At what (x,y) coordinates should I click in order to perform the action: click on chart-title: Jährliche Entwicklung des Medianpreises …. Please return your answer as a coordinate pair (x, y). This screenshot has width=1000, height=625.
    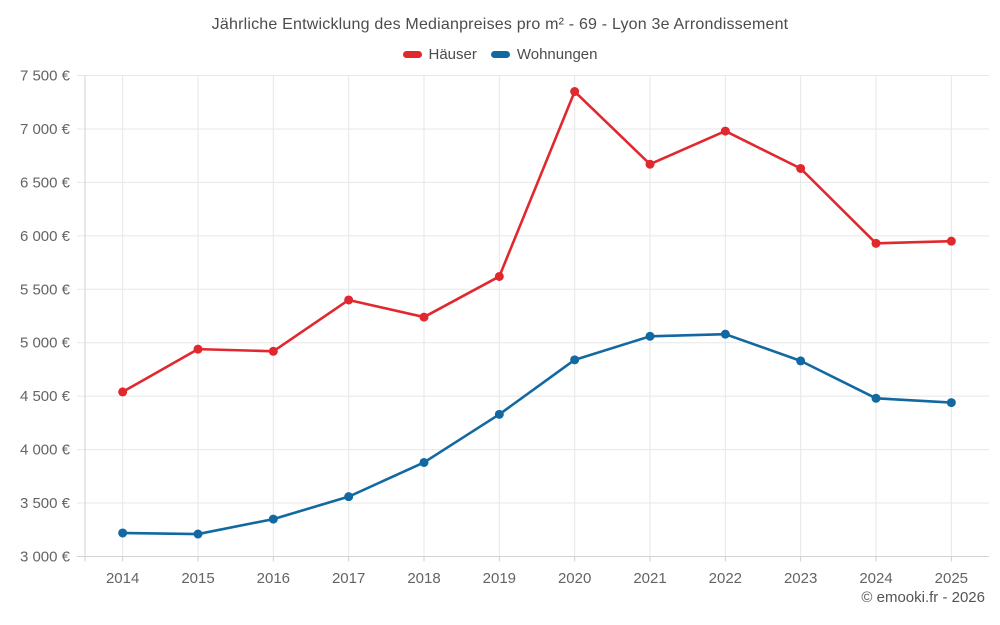
    Looking at the image, I should click on (500, 24).